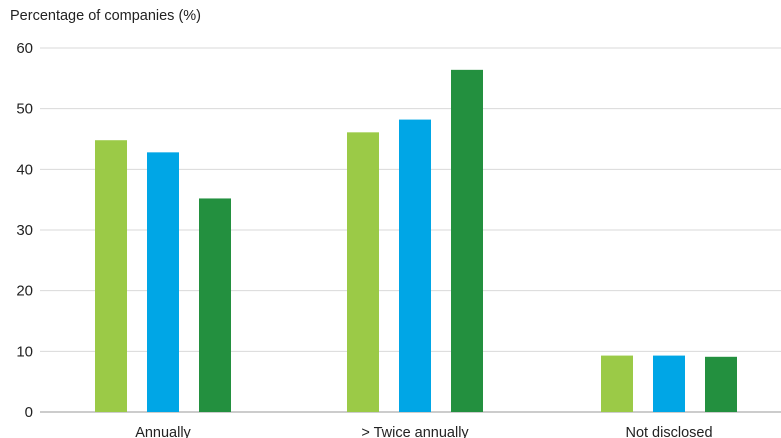 The width and height of the screenshot is (781, 438). Describe the element at coordinates (24, 169) in the screenshot. I see `y-tick-label: 40` at that location.